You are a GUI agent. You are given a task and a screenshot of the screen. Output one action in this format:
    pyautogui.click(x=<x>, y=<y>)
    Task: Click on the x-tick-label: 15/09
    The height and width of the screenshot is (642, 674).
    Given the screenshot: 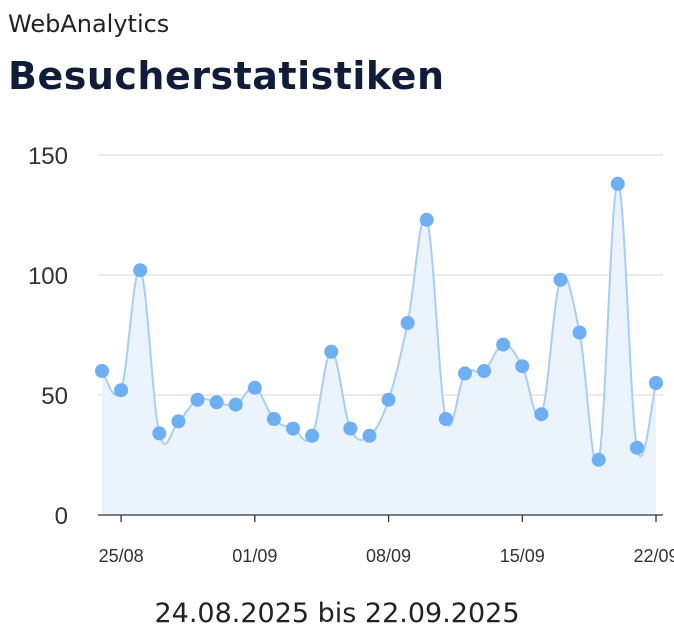 What is the action you would take?
    pyautogui.click(x=522, y=556)
    